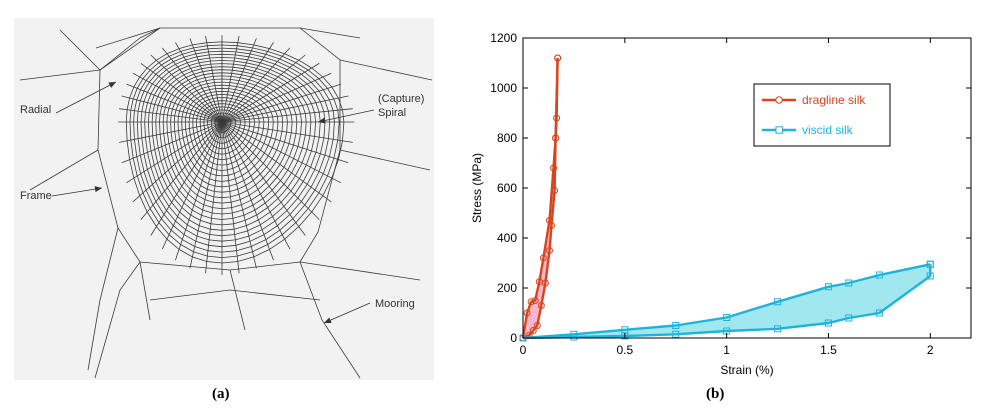 This screenshot has width=984, height=410. Describe the element at coordinates (507, 288) in the screenshot. I see `y-tick-label: 200` at that location.